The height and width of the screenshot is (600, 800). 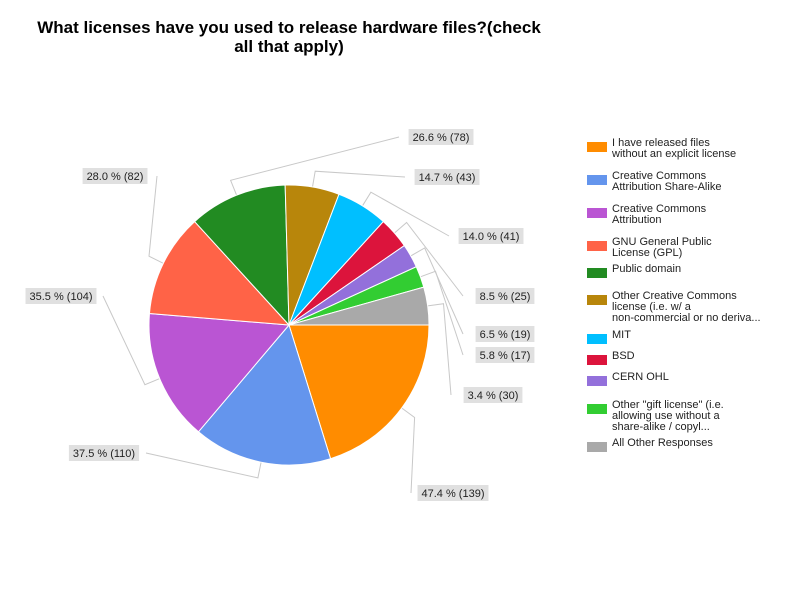 I want to click on slice-label: 3.4 % (30), so click(x=493, y=395).